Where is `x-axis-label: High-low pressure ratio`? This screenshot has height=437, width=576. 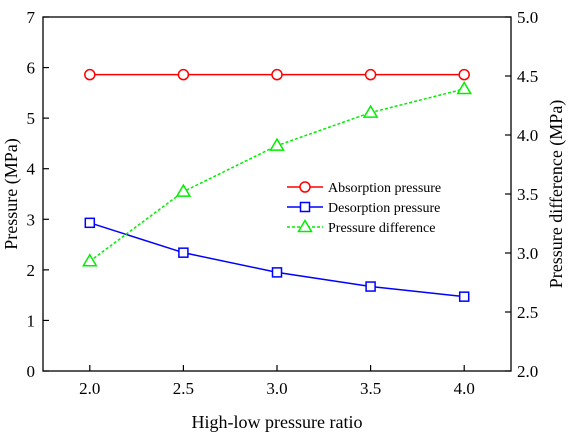 x-axis-label: High-low pressure ratio is located at coordinates (277, 422).